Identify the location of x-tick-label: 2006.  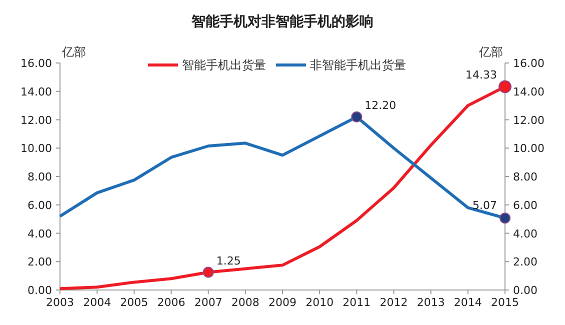
(171, 302).